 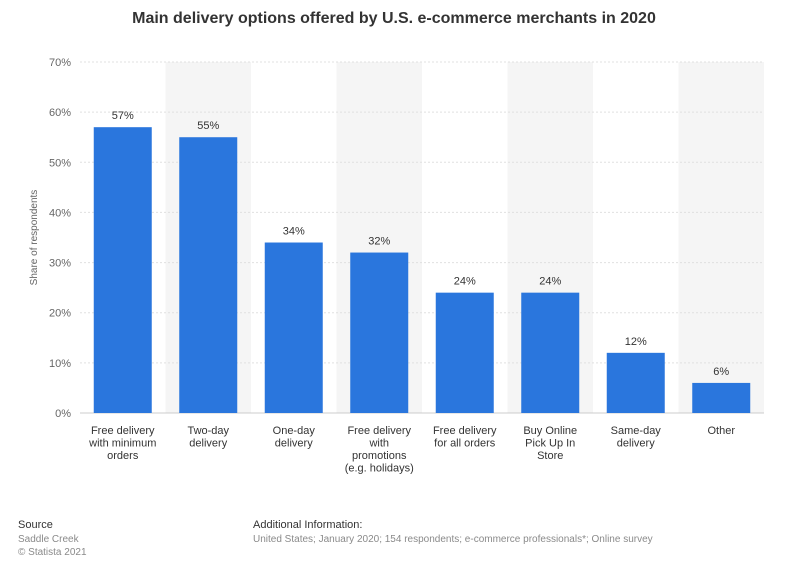 I want to click on y-tick-label: 20%, so click(x=60, y=314).